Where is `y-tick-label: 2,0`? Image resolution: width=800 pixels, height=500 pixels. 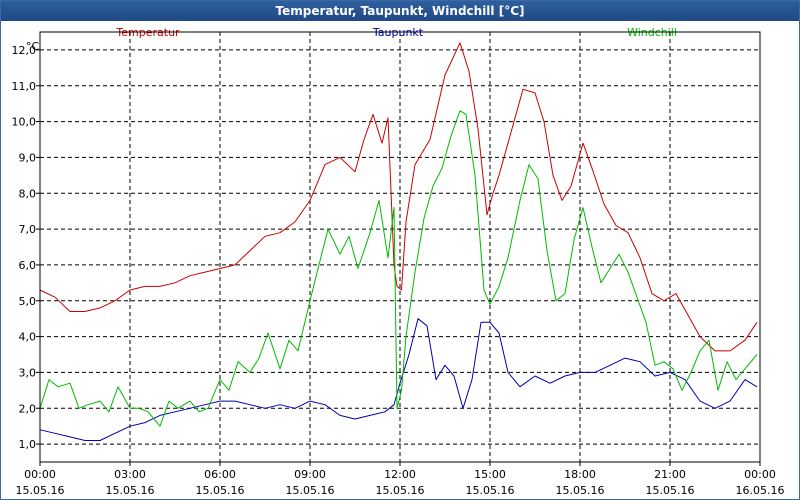
y-tick-label: 2,0 is located at coordinates (28, 408).